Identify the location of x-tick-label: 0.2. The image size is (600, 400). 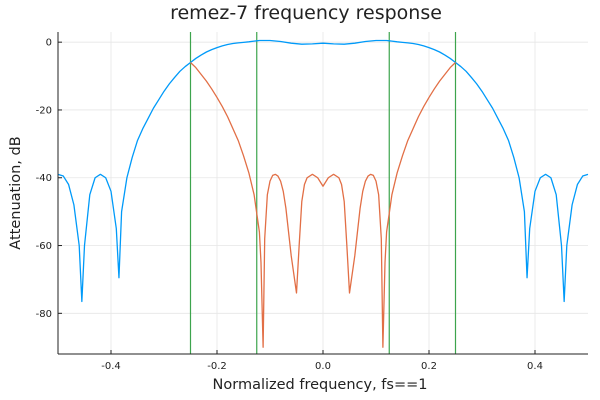
(429, 366).